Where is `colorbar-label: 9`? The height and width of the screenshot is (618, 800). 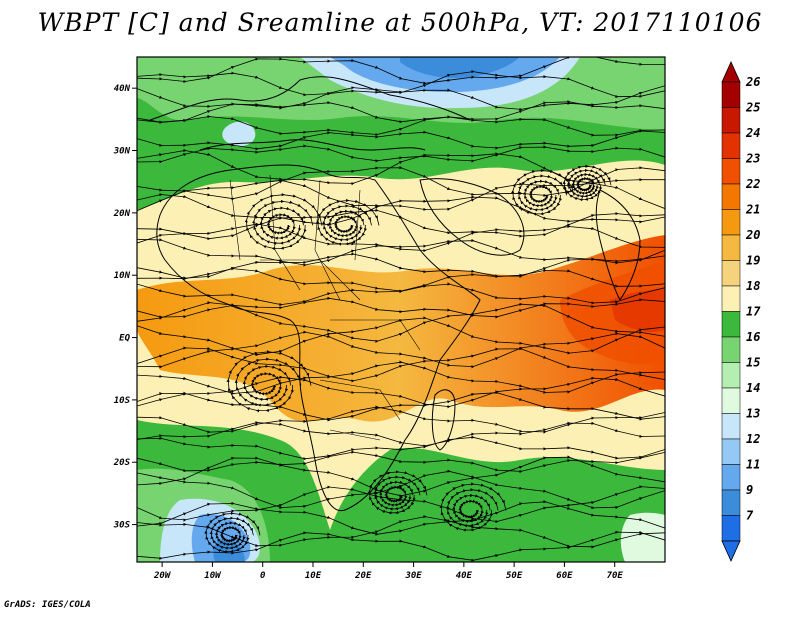
colorbar-label: 9 is located at coordinates (749, 490).